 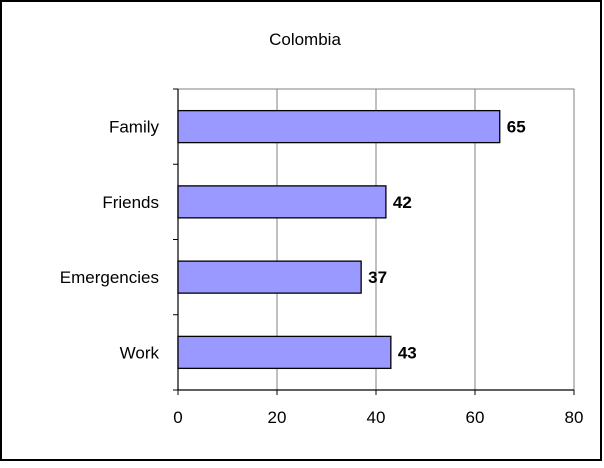 What do you see at coordinates (284, 352) in the screenshot?
I see `bar-work` at bounding box center [284, 352].